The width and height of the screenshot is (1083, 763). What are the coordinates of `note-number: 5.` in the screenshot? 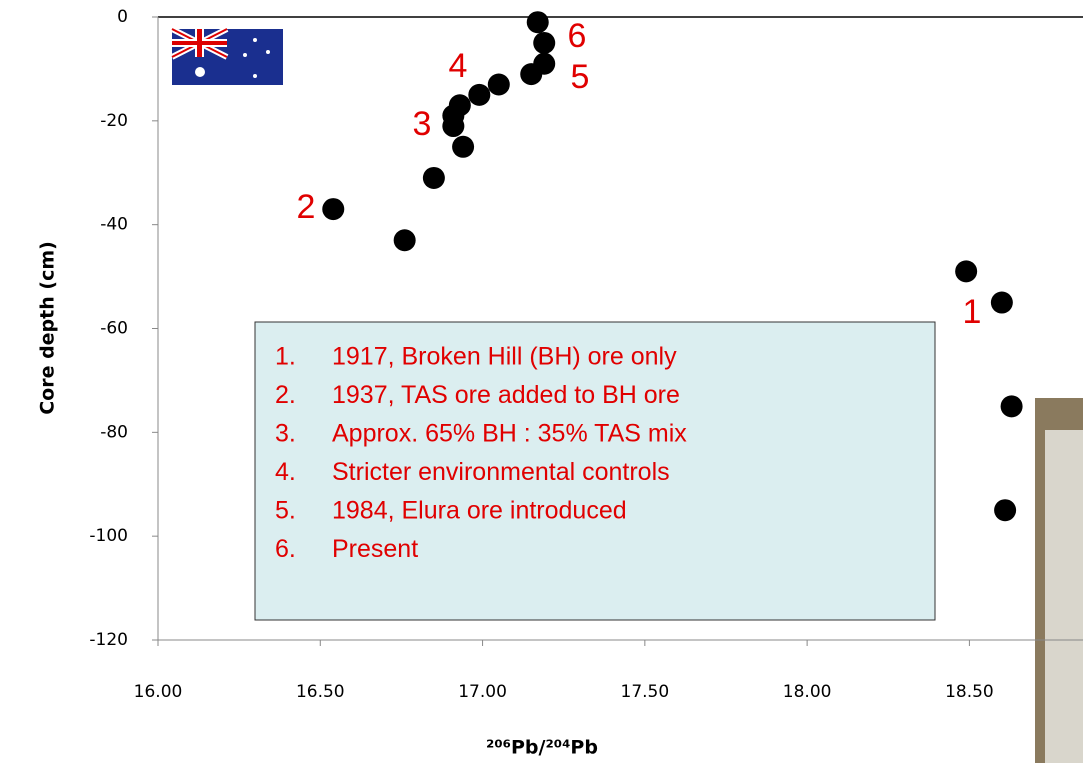 It's located at (285, 511).